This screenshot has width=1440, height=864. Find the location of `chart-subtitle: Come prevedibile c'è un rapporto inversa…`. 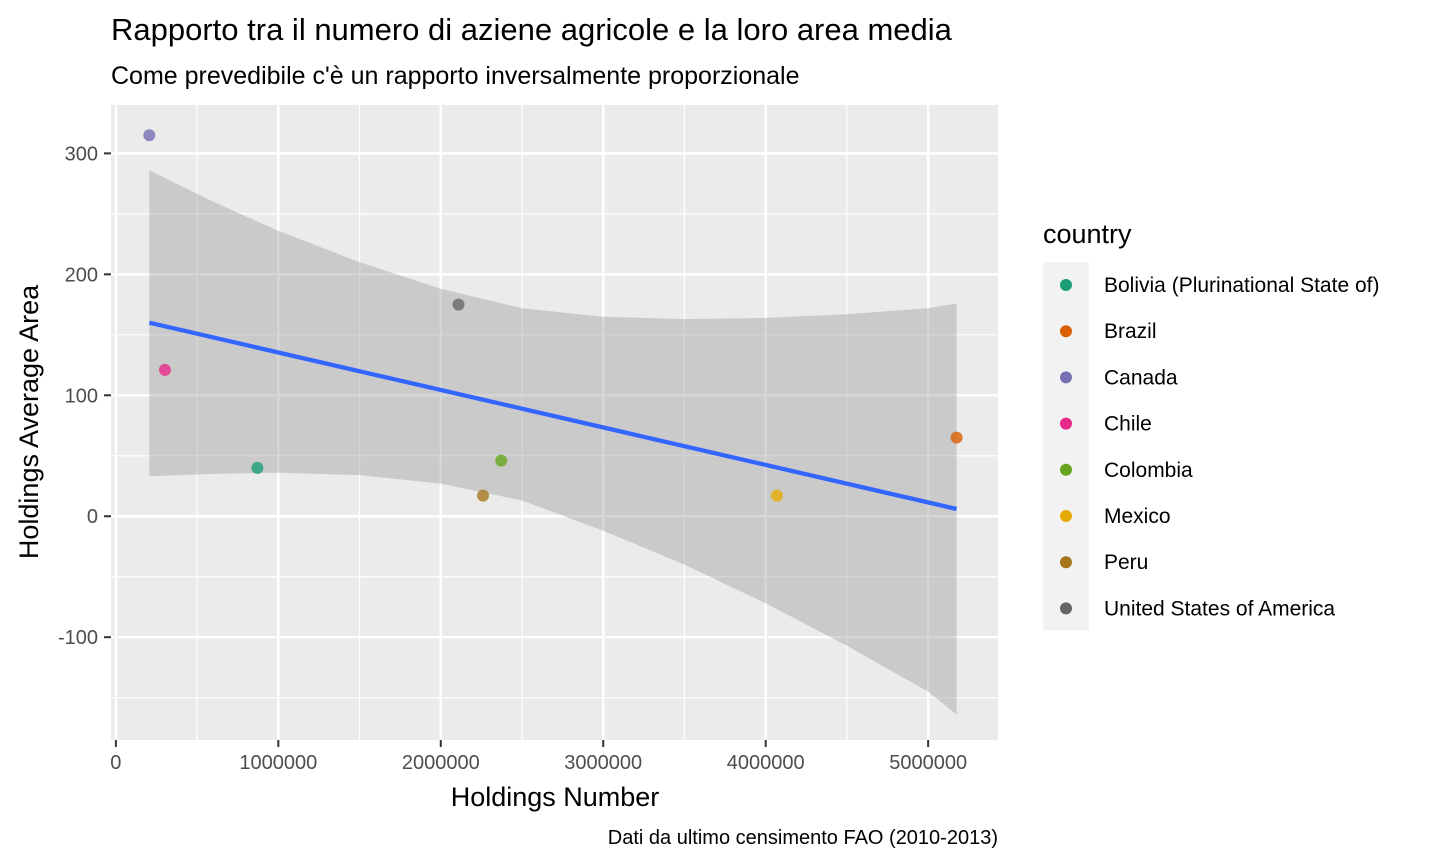

chart-subtitle: Come prevedibile c'è un rapporto inversa… is located at coordinates (455, 76).